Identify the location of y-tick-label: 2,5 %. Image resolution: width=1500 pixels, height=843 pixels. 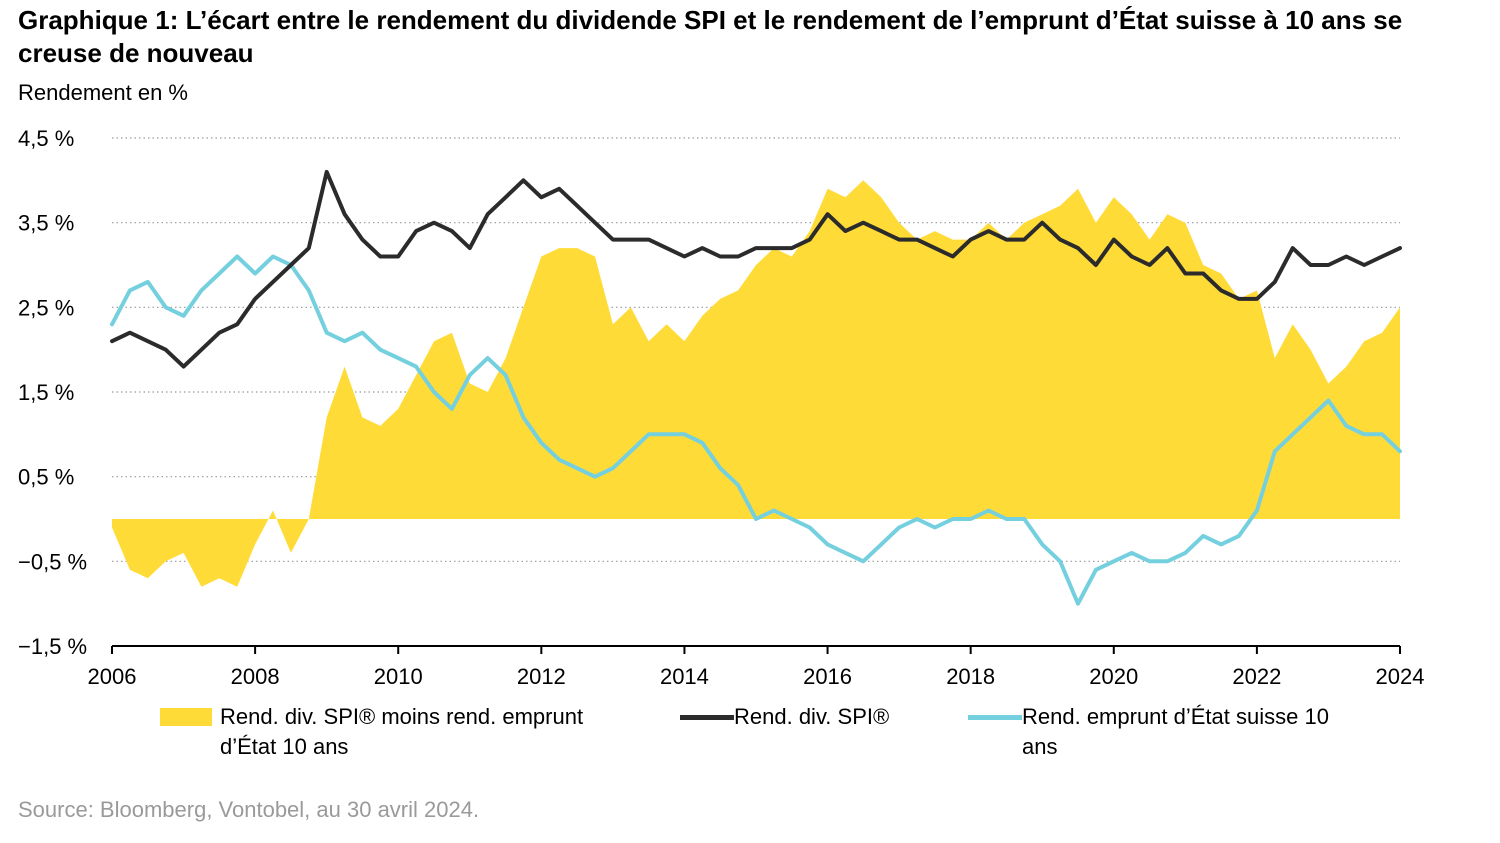
(46, 307).